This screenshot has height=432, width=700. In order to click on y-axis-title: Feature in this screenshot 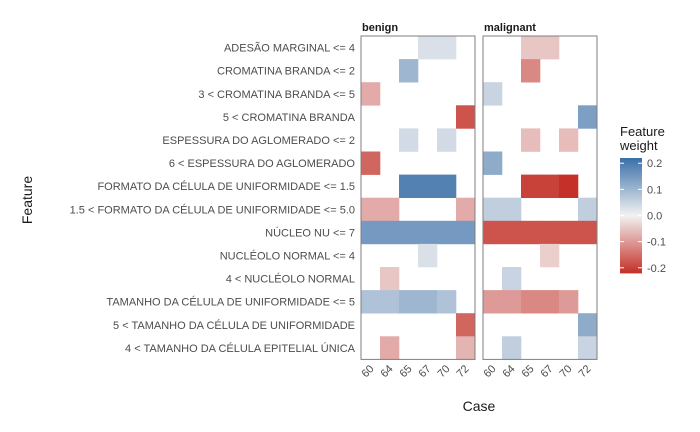, I will do `click(27, 200)`.